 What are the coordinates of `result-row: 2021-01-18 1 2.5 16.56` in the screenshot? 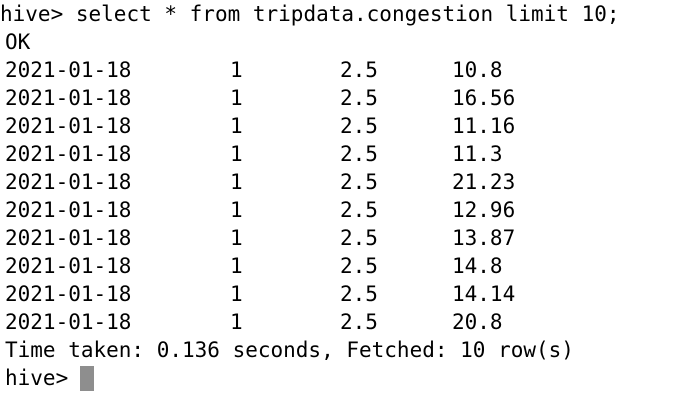 It's located at (346, 98).